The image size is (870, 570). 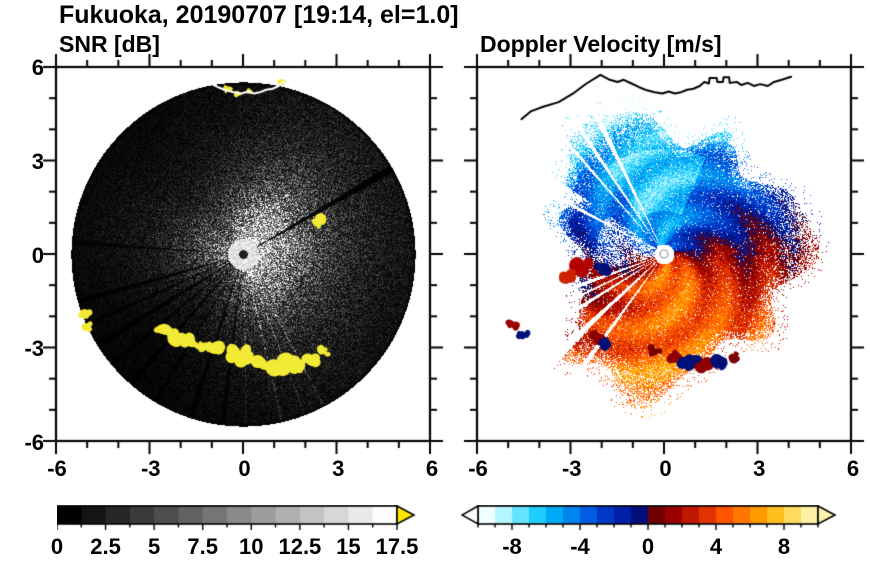 I want to click on y-tick-label: -6, so click(x=34, y=442).